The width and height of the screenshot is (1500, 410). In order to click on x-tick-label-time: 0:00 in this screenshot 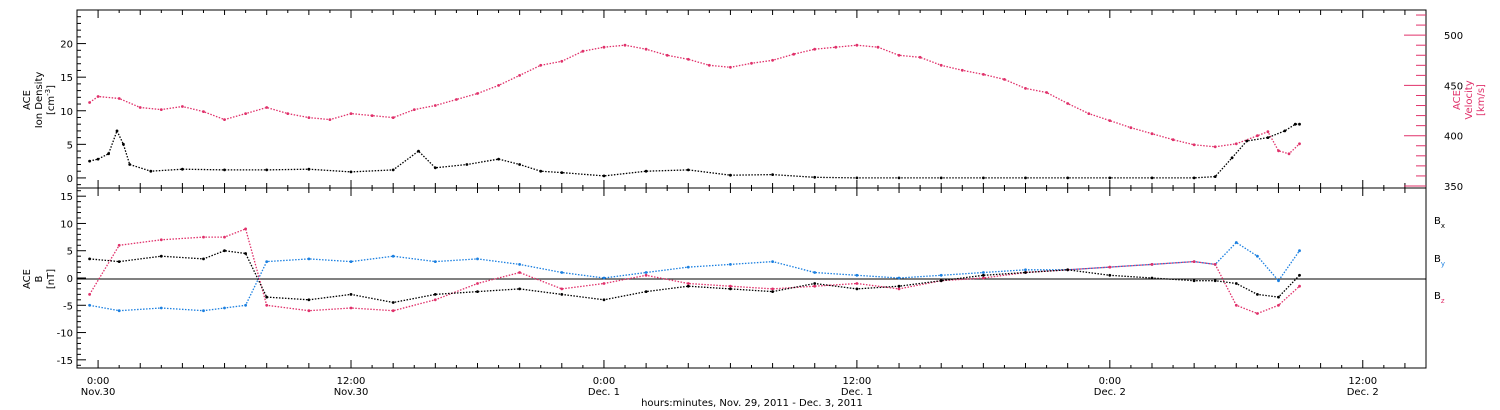, I will do `click(604, 381)`.